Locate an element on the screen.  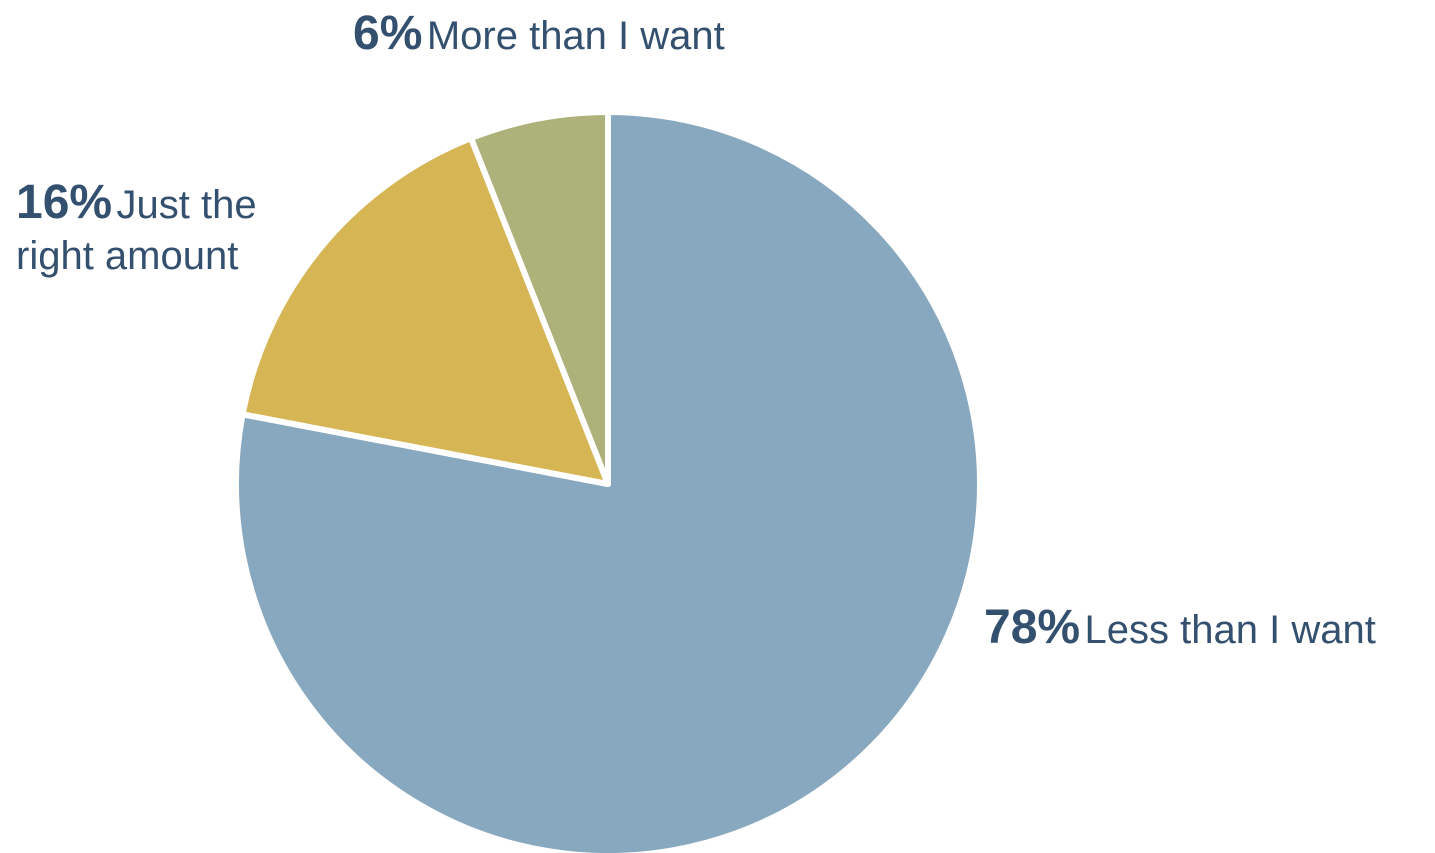
slice-percent: 78% is located at coordinates (1032, 627).